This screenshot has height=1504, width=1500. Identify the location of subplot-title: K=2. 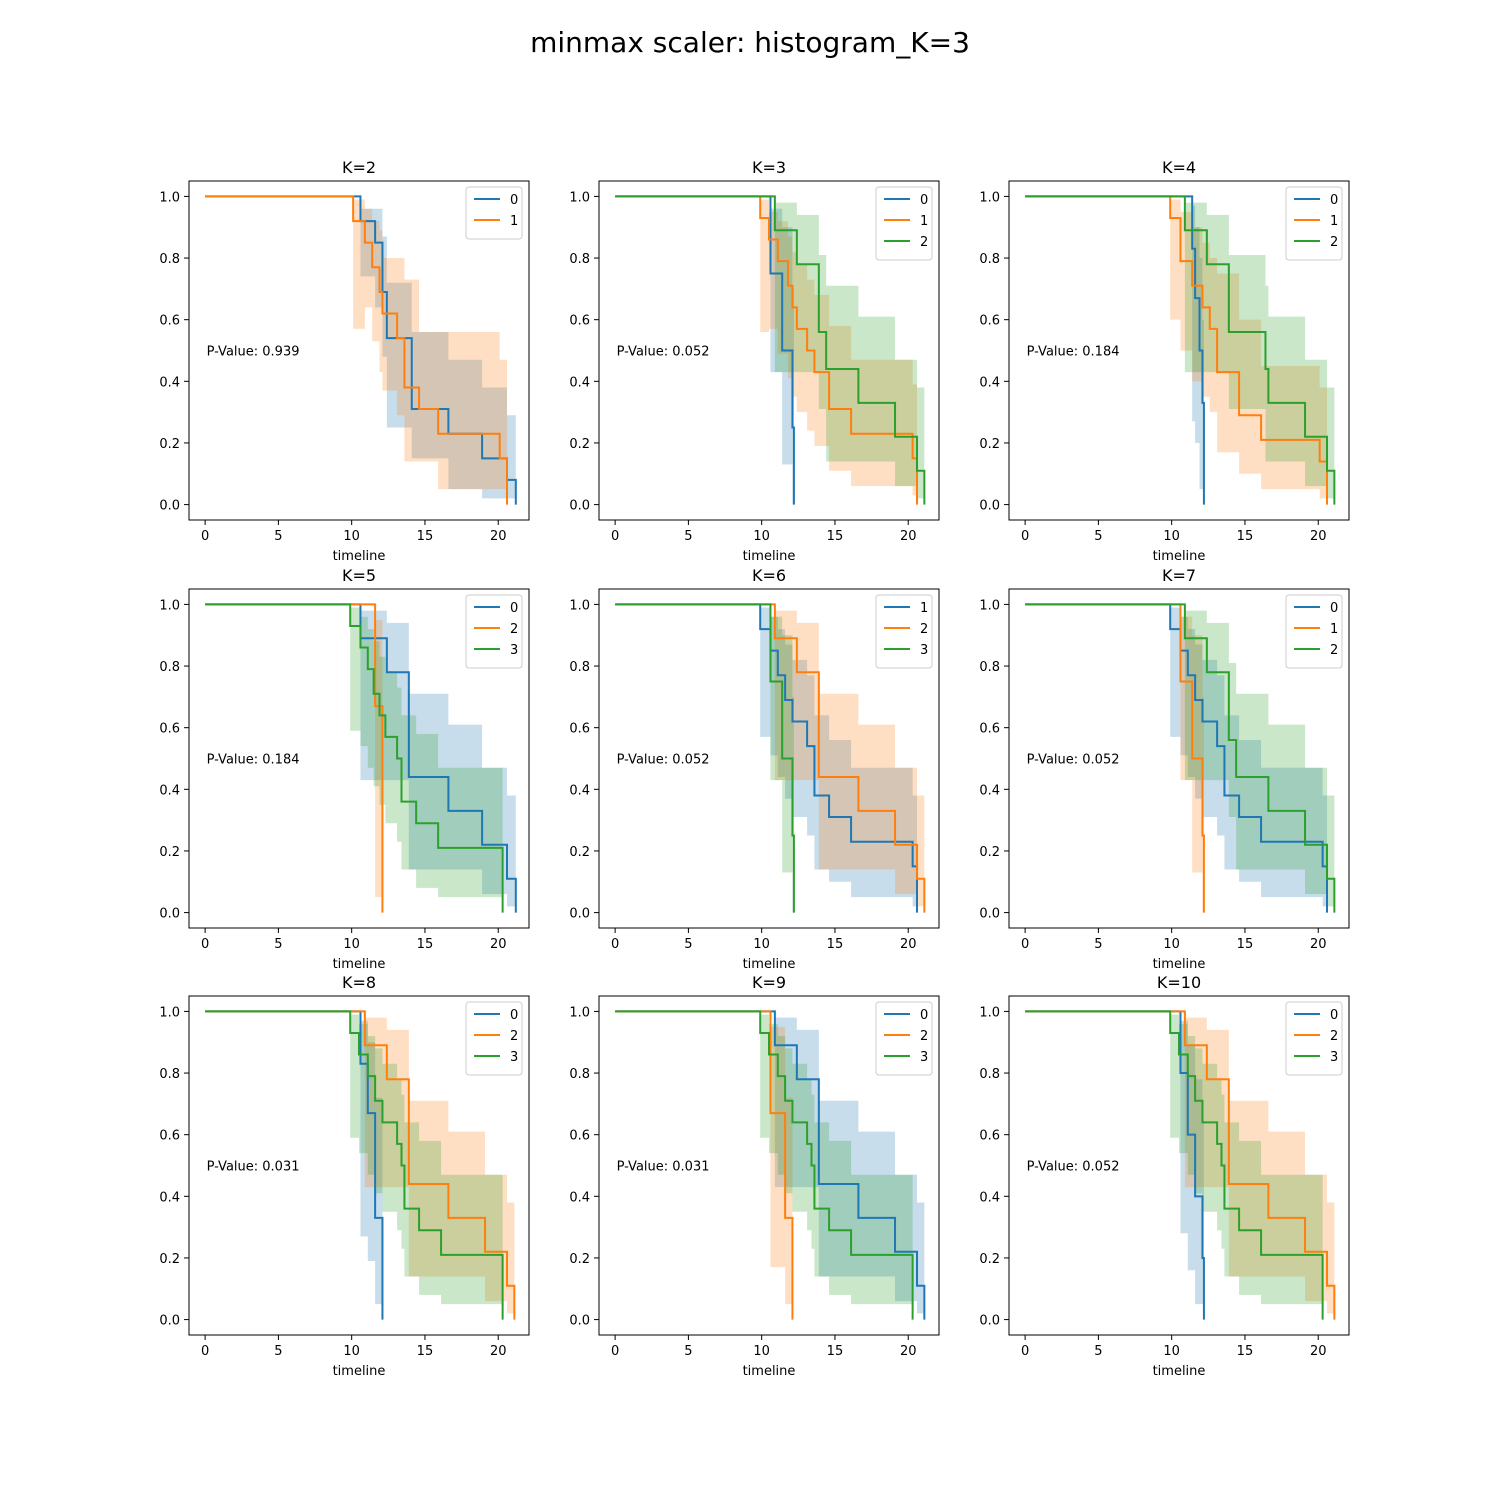
(359, 167).